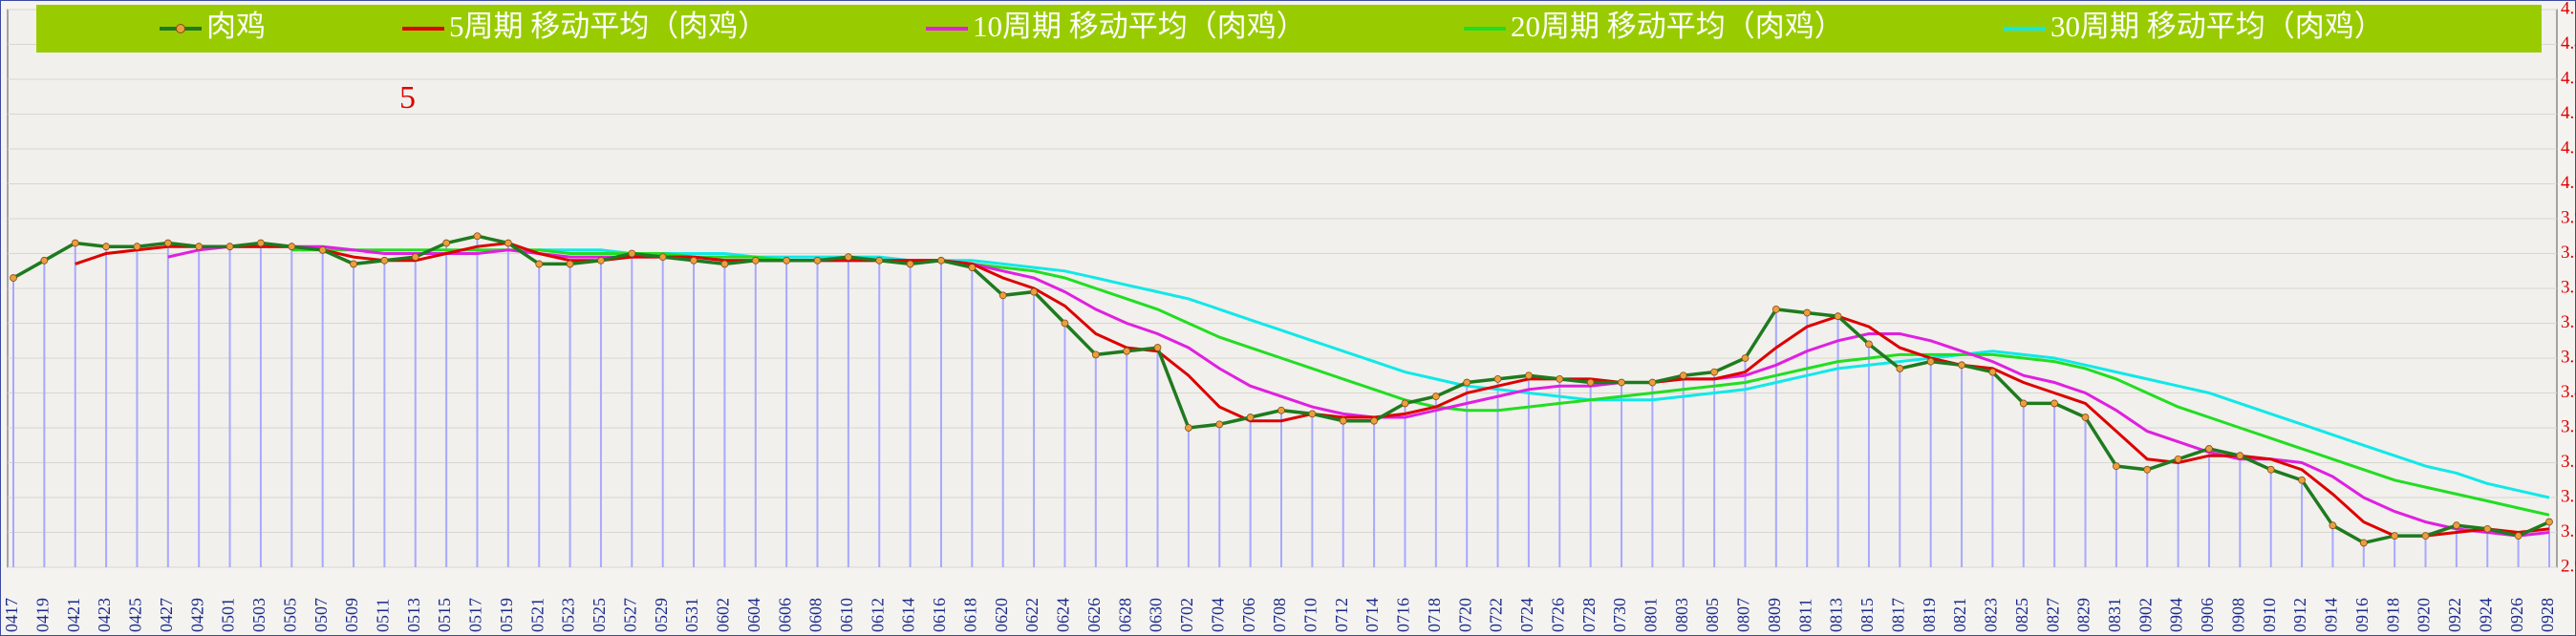  What do you see at coordinates (1897, 615) in the screenshot?
I see `x-tick-label: 0817` at bounding box center [1897, 615].